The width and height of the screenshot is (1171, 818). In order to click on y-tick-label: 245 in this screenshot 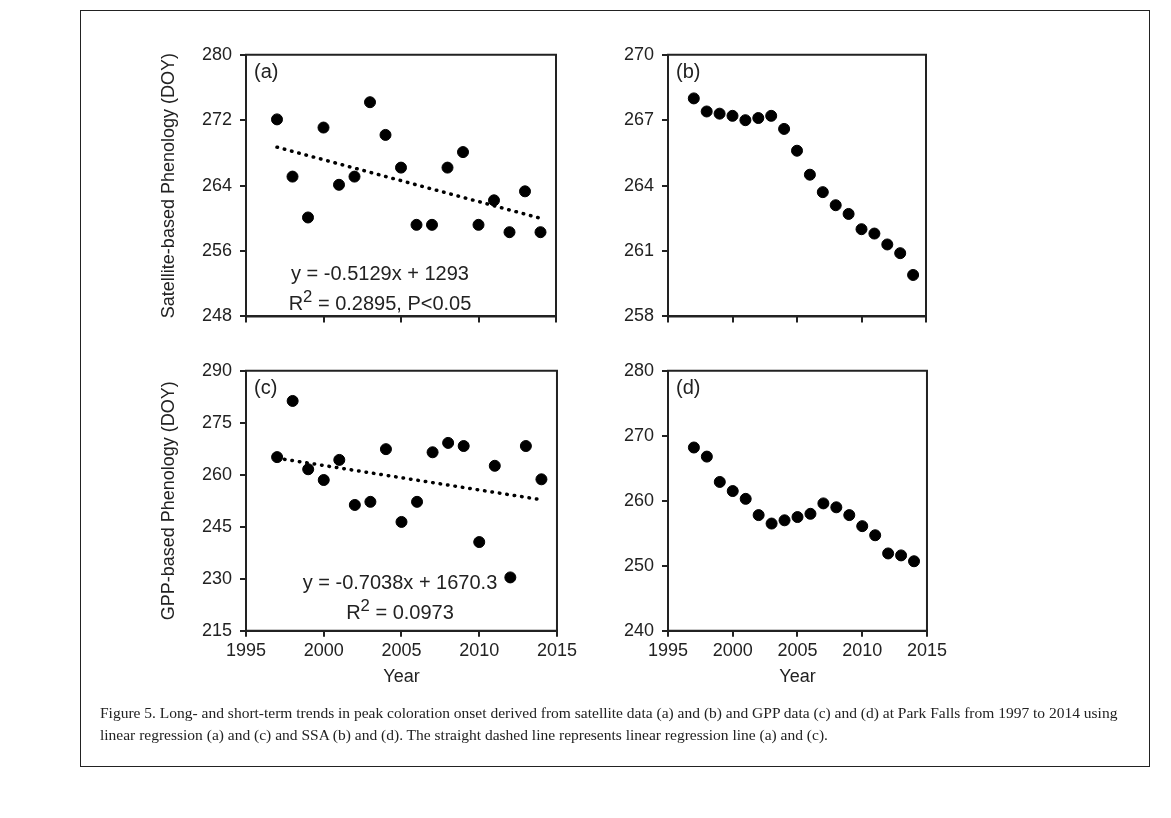, I will do `click(216, 525)`.